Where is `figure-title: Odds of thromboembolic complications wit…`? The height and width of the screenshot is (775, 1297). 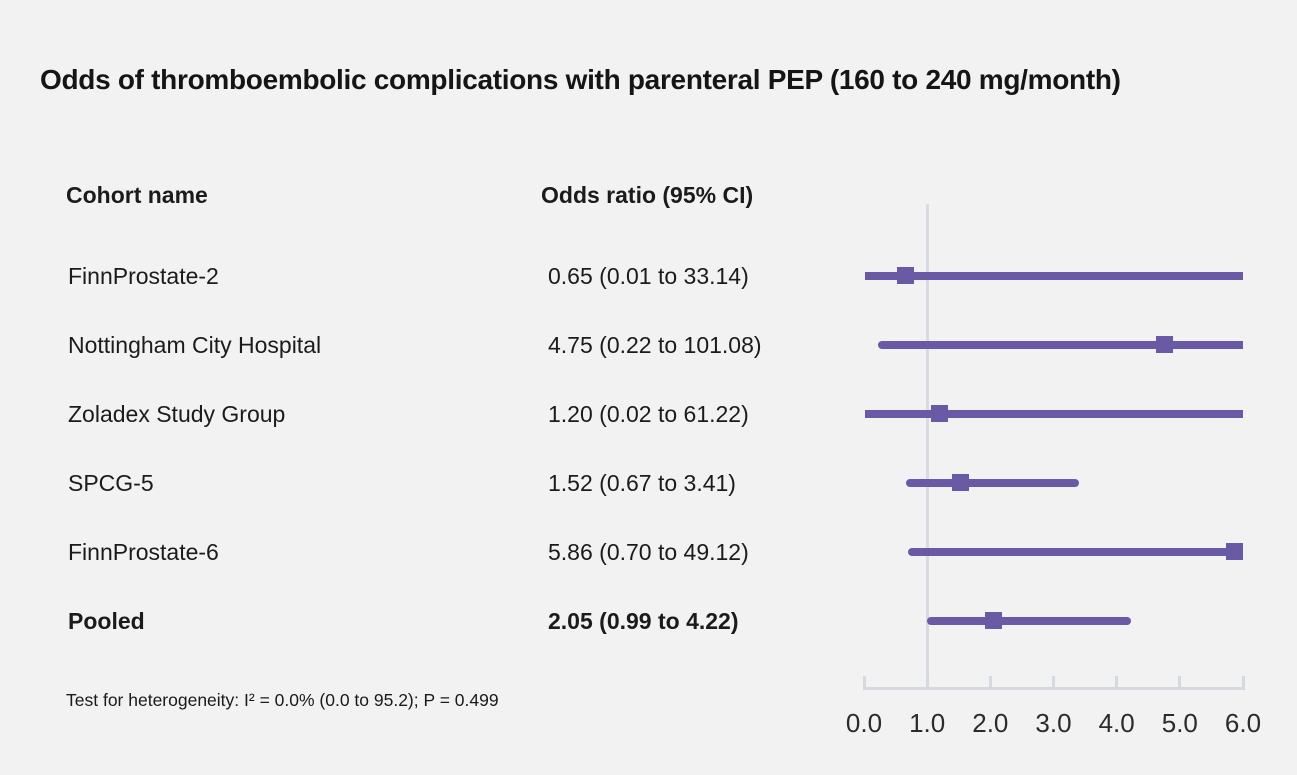
figure-title: Odds of thromboembolic complications wit… is located at coordinates (580, 79).